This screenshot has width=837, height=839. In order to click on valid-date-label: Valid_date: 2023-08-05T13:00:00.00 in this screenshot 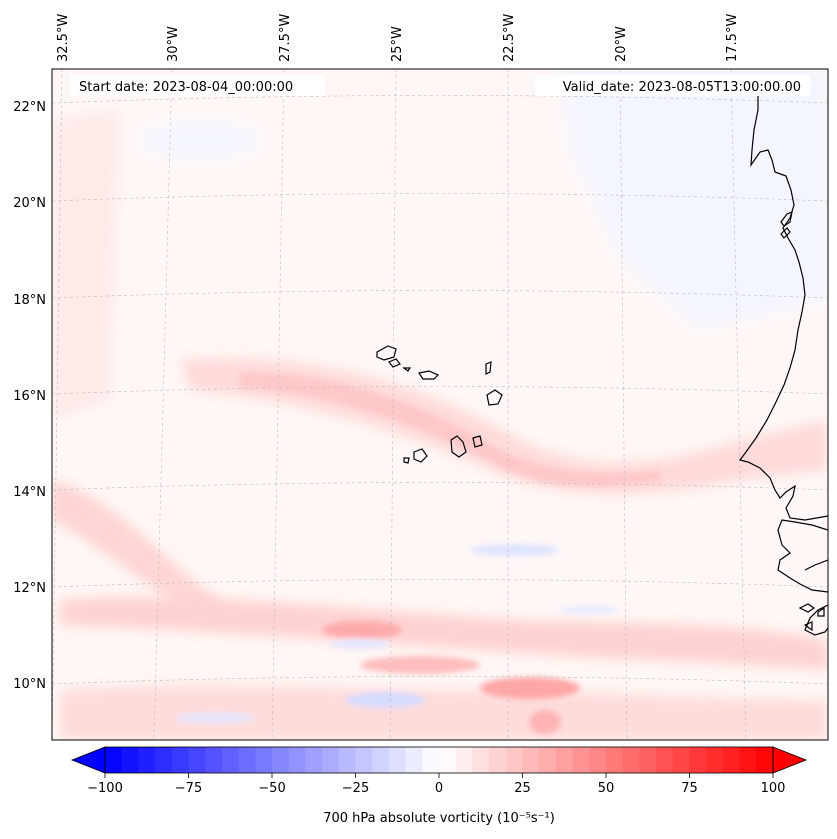, I will do `click(682, 87)`.